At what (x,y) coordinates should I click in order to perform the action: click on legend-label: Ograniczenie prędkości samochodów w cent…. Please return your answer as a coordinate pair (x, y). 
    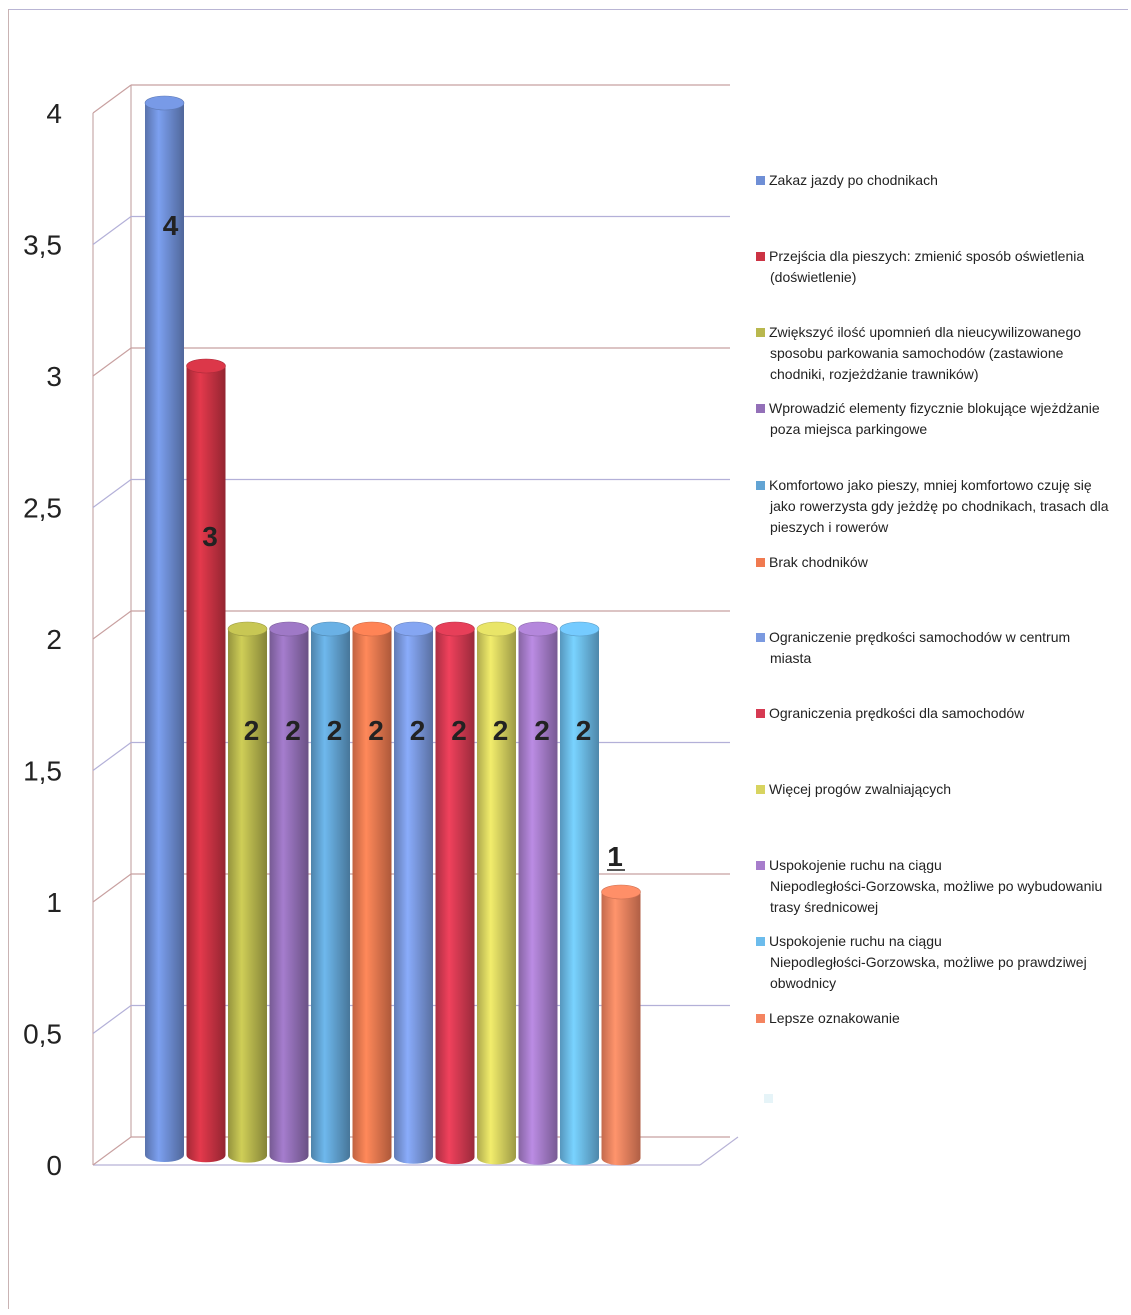
    Looking at the image, I should click on (919, 637).